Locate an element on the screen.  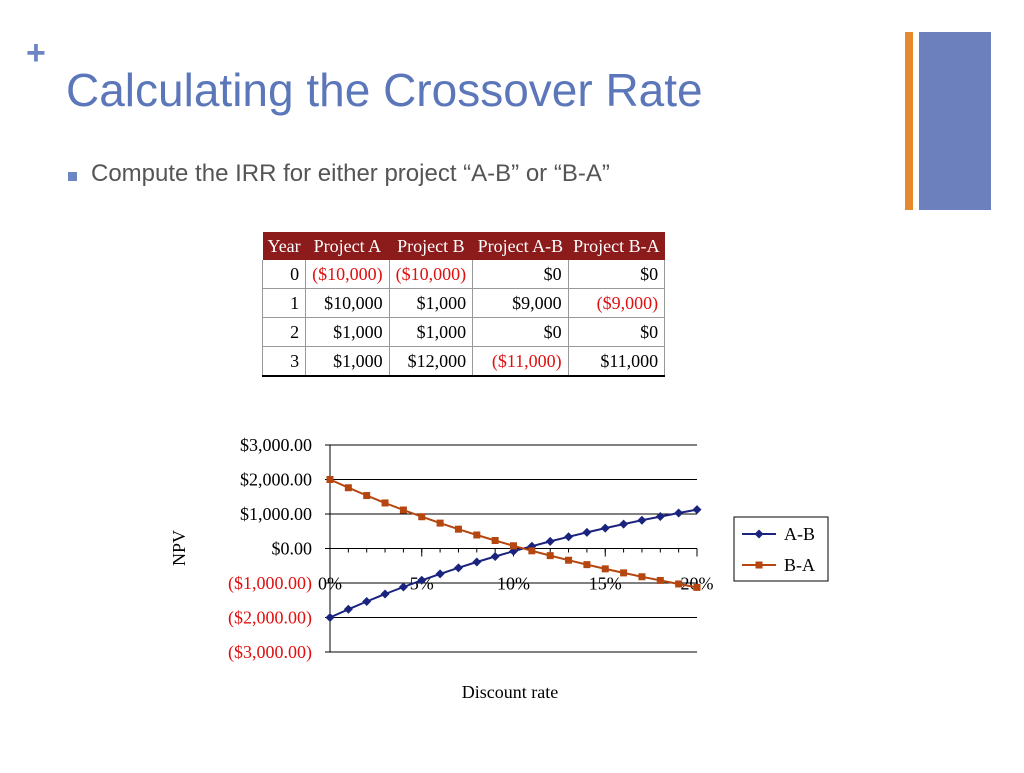
header-project-a-b: Project A-B is located at coordinates (520, 246).